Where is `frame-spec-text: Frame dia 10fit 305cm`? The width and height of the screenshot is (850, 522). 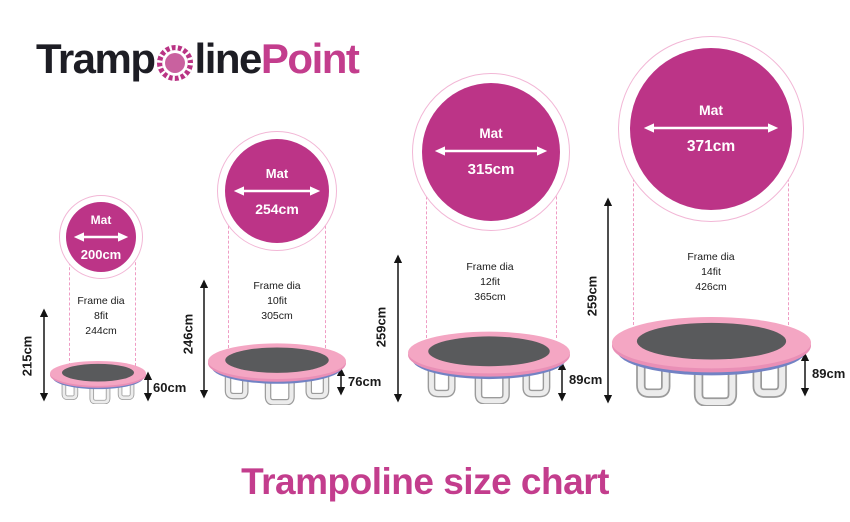
frame-spec-text: Frame dia 10fit 305cm is located at coordinates (277, 301).